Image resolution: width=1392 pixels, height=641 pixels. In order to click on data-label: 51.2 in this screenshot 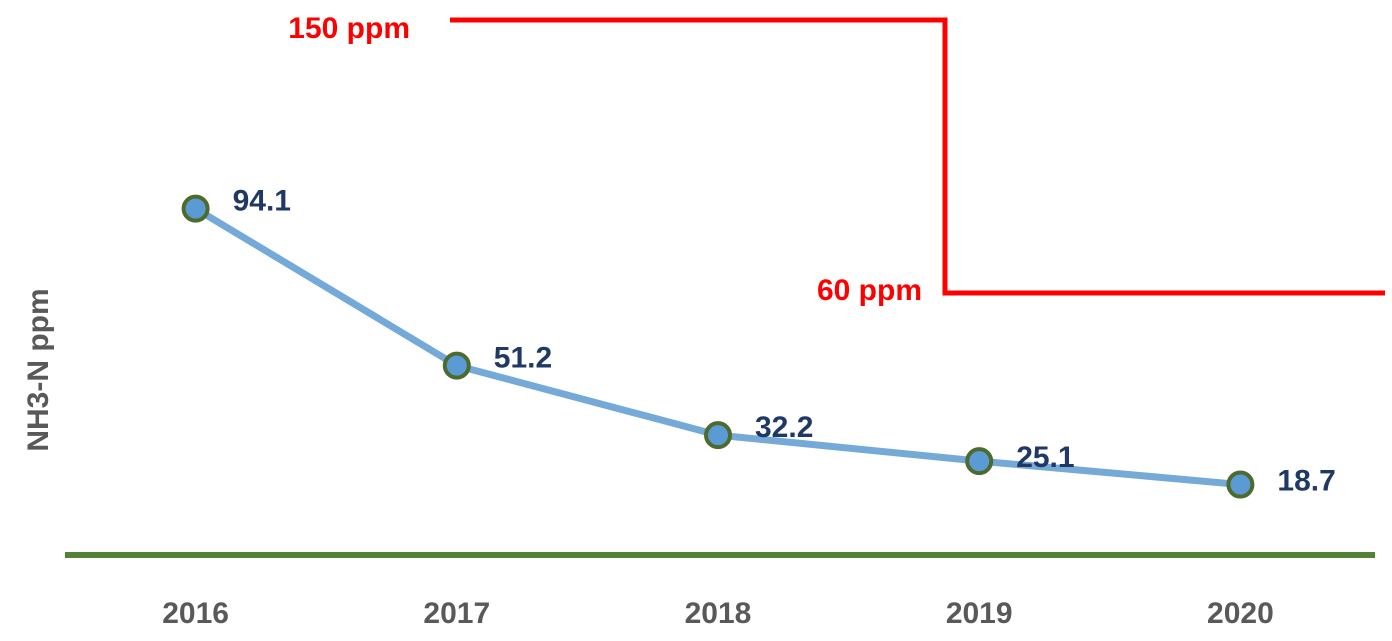, I will do `click(523, 358)`.